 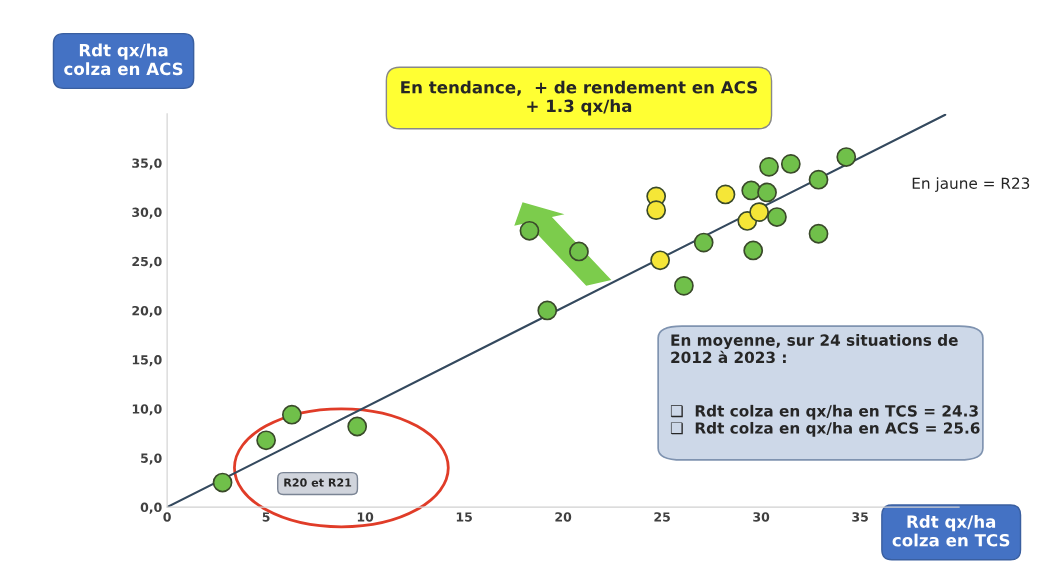 I want to click on x-tick-label: 20, so click(x=563, y=517).